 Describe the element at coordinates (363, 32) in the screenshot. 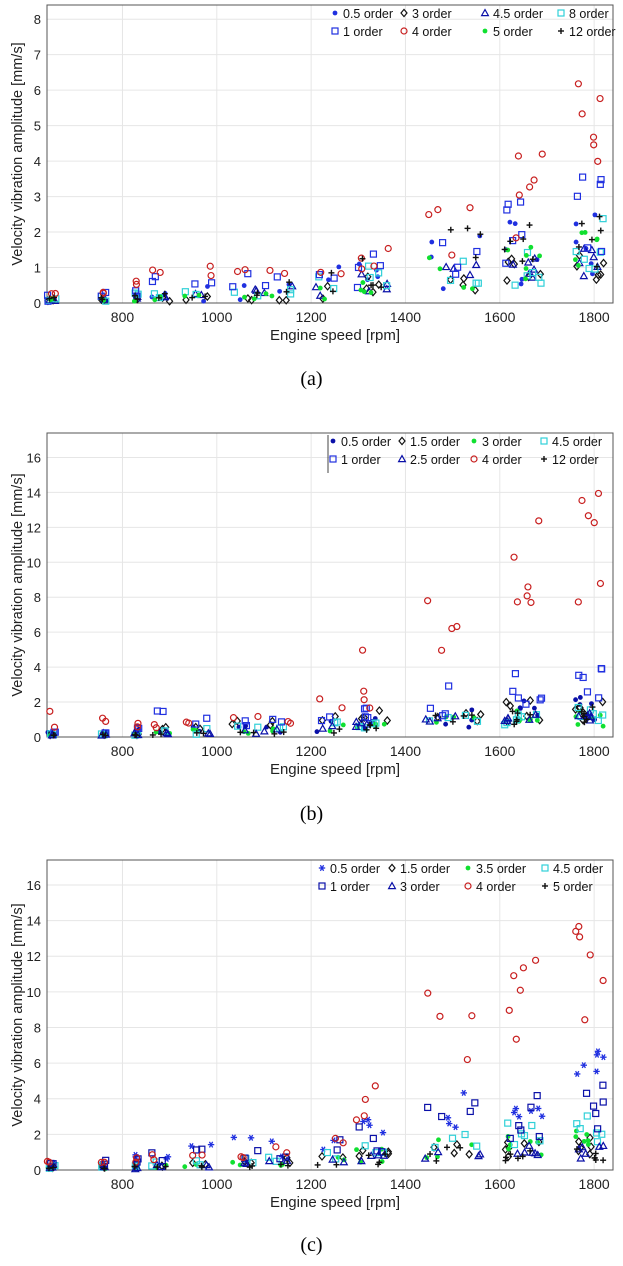

I see `legend-label: 1 order` at that location.